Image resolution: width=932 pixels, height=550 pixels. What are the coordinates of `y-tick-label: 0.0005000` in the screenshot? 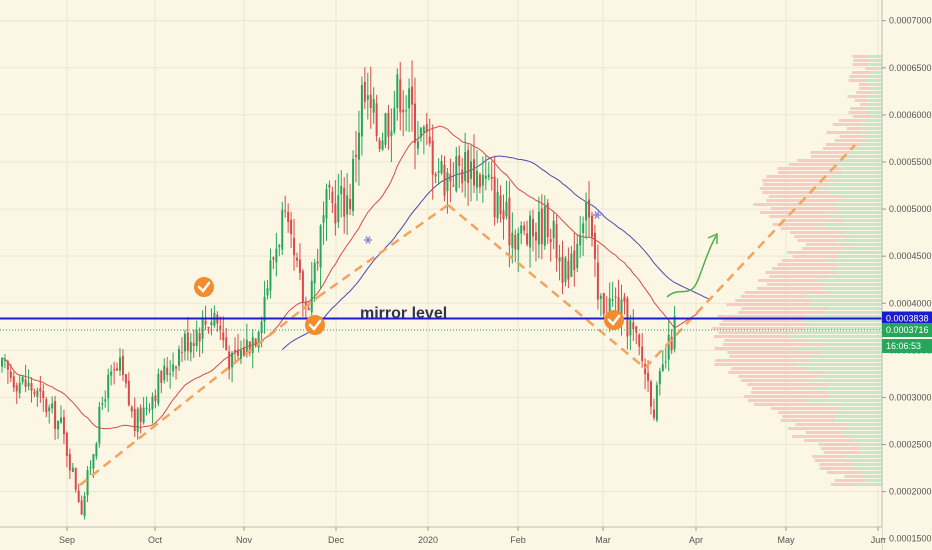 It's located at (910, 209).